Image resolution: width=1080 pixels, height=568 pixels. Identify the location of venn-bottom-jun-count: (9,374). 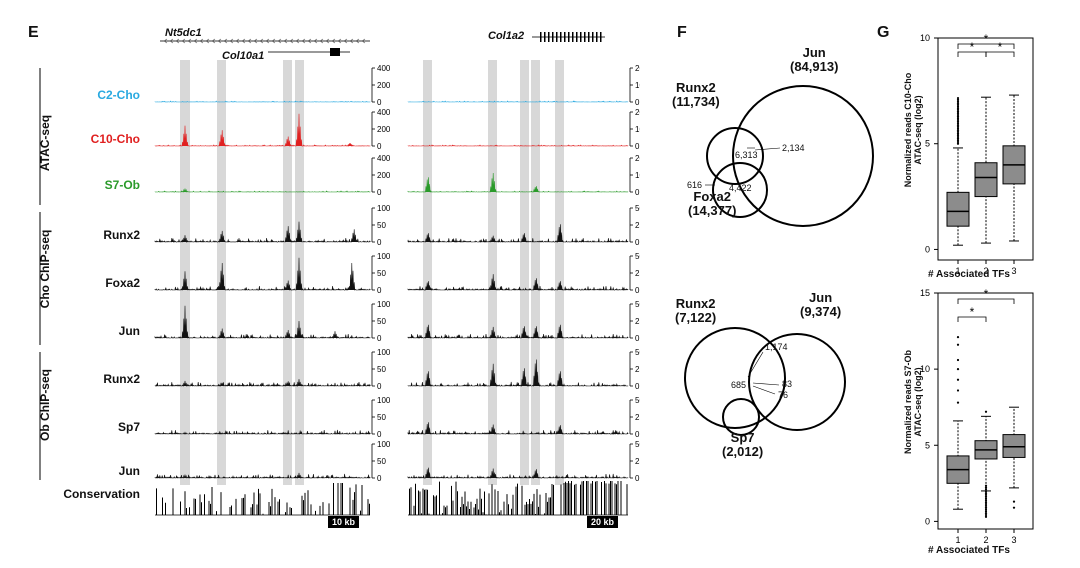
(821, 311).